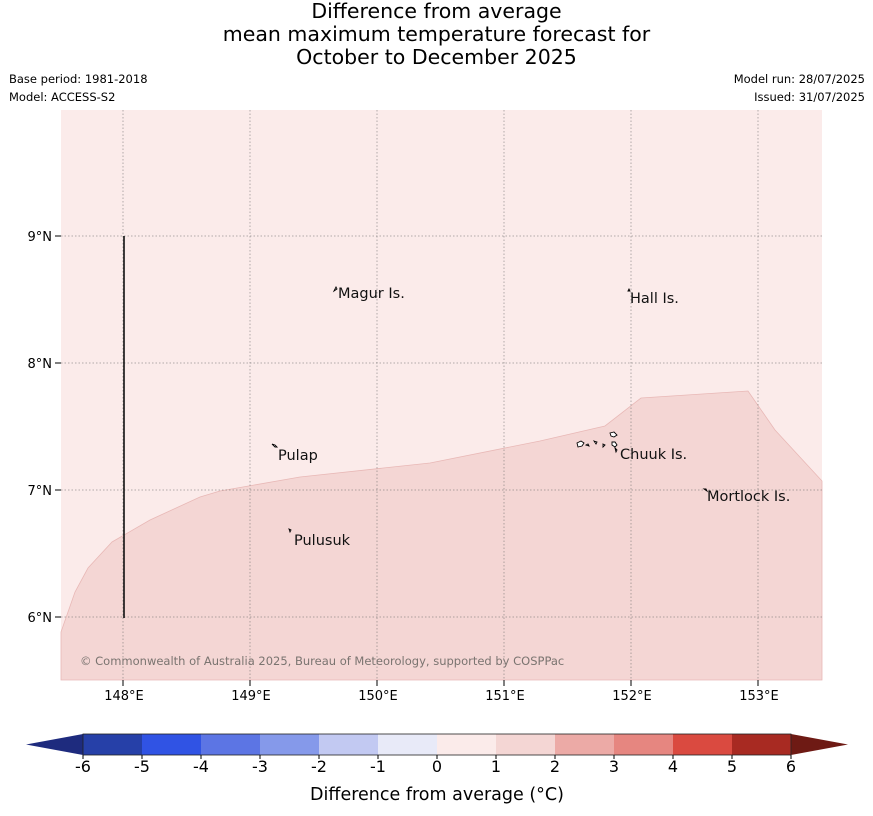 Image resolution: width=873 pixels, height=816 pixels. I want to click on colorbar-tick-label: -1, so click(378, 766).